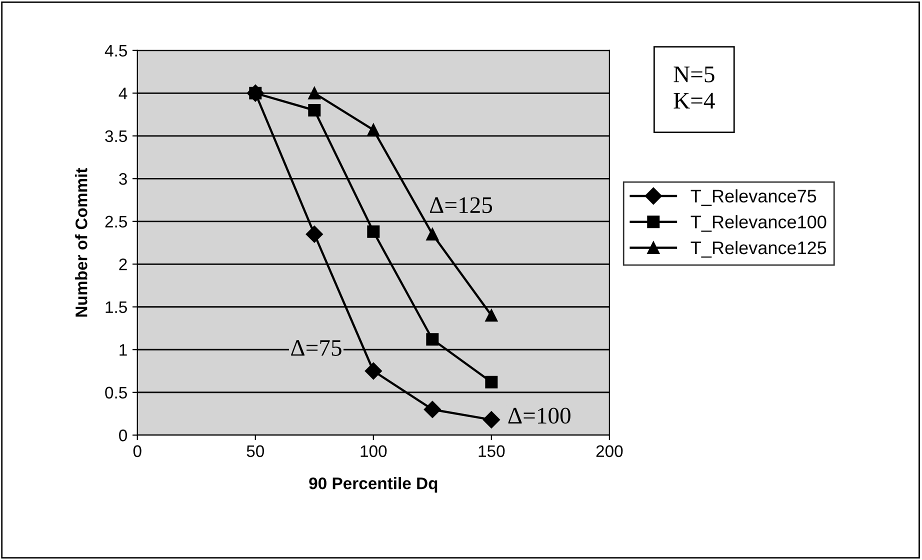  Describe the element at coordinates (115, 50) in the screenshot. I see `y-tick-label: 4.5` at that location.